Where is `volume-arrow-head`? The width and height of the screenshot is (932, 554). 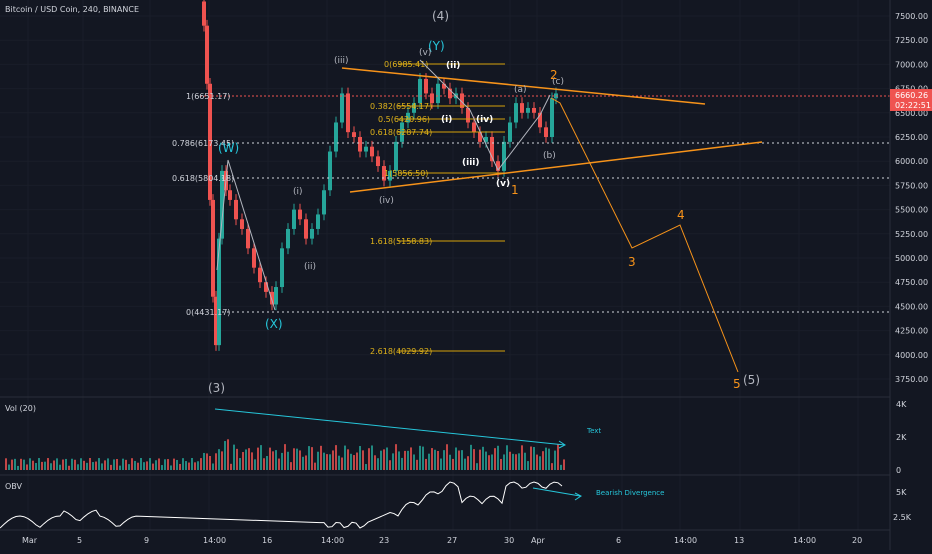 volume-arrow-head is located at coordinates (562, 444).